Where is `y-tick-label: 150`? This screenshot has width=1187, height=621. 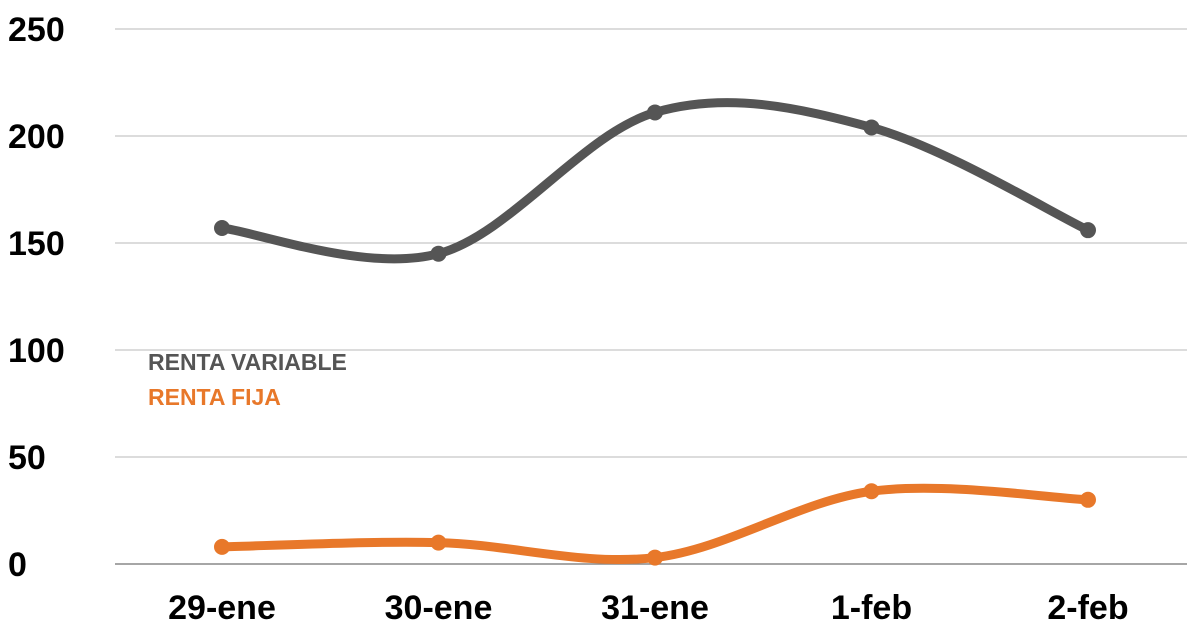
y-tick-label: 150 is located at coordinates (36, 244).